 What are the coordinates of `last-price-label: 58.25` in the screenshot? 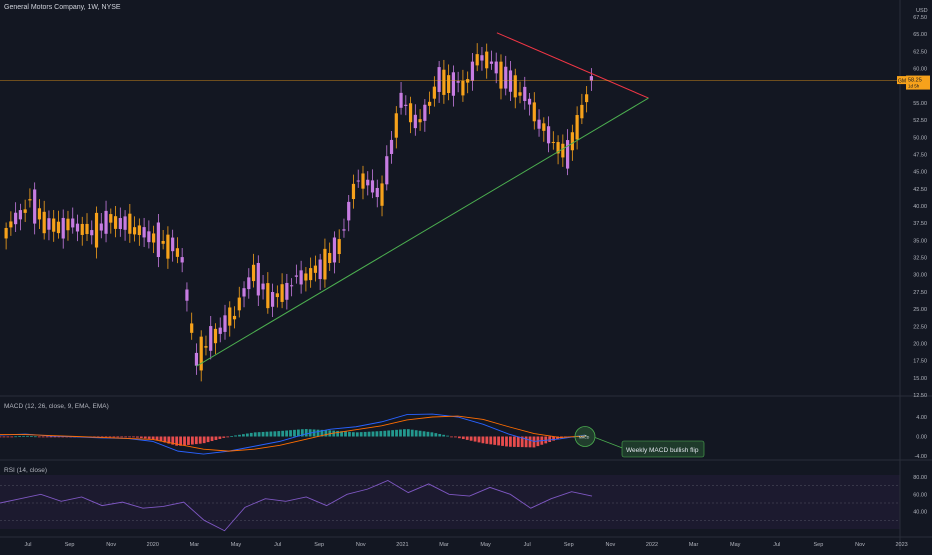 It's located at (915, 81).